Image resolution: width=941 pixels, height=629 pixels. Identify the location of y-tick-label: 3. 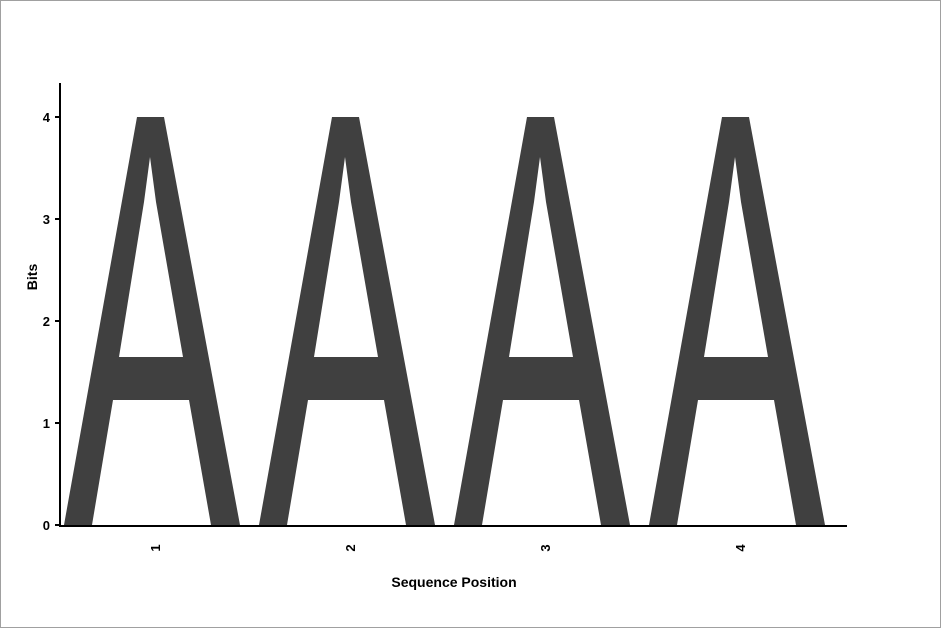
(46, 219).